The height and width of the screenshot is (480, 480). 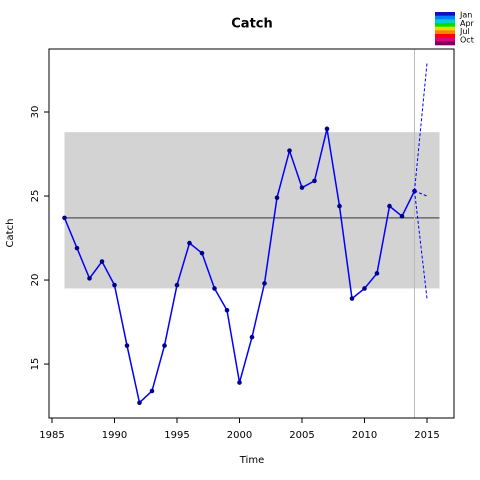 What do you see at coordinates (35, 196) in the screenshot?
I see `y-tick-label: 25` at bounding box center [35, 196].